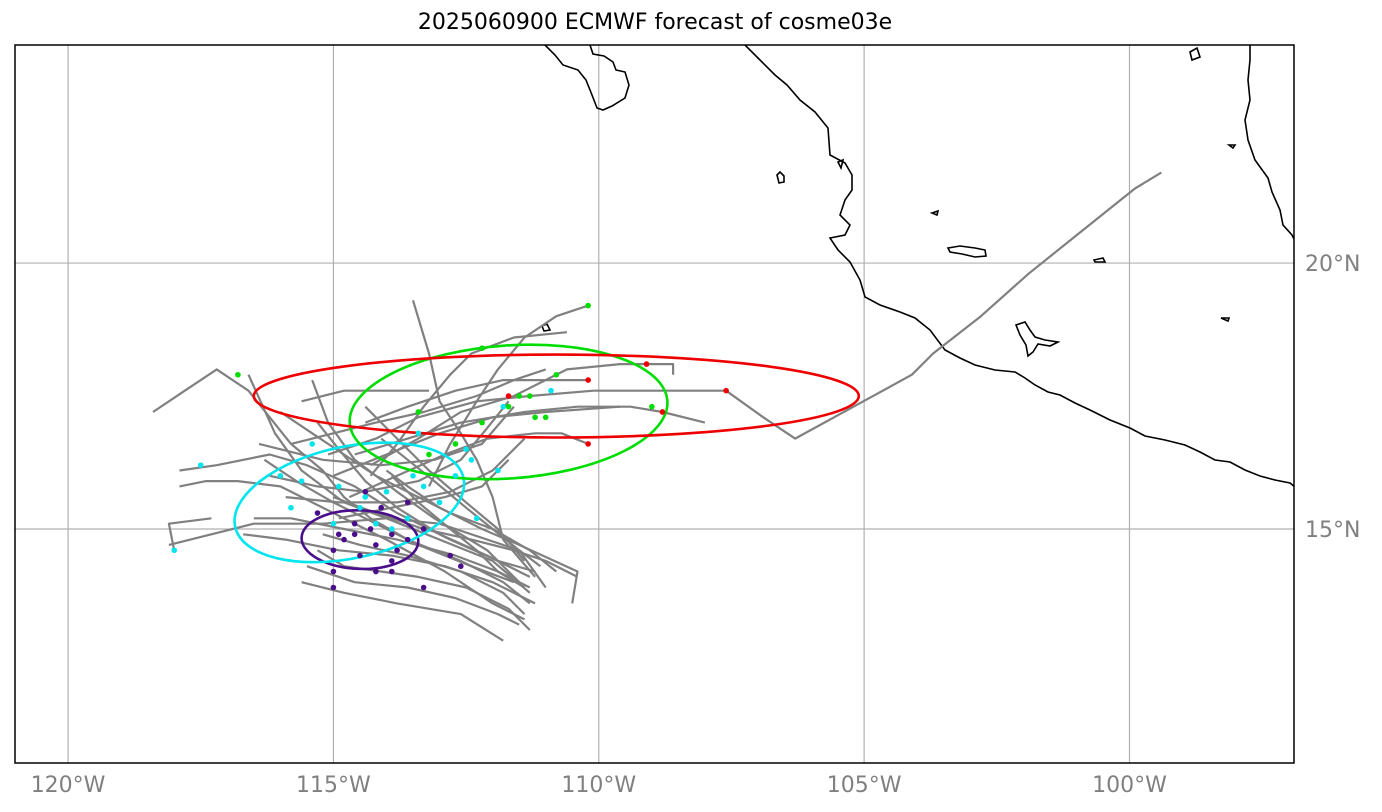 The width and height of the screenshot is (1382, 812). I want to click on lon-tick-label: 100°W, so click(1129, 785).